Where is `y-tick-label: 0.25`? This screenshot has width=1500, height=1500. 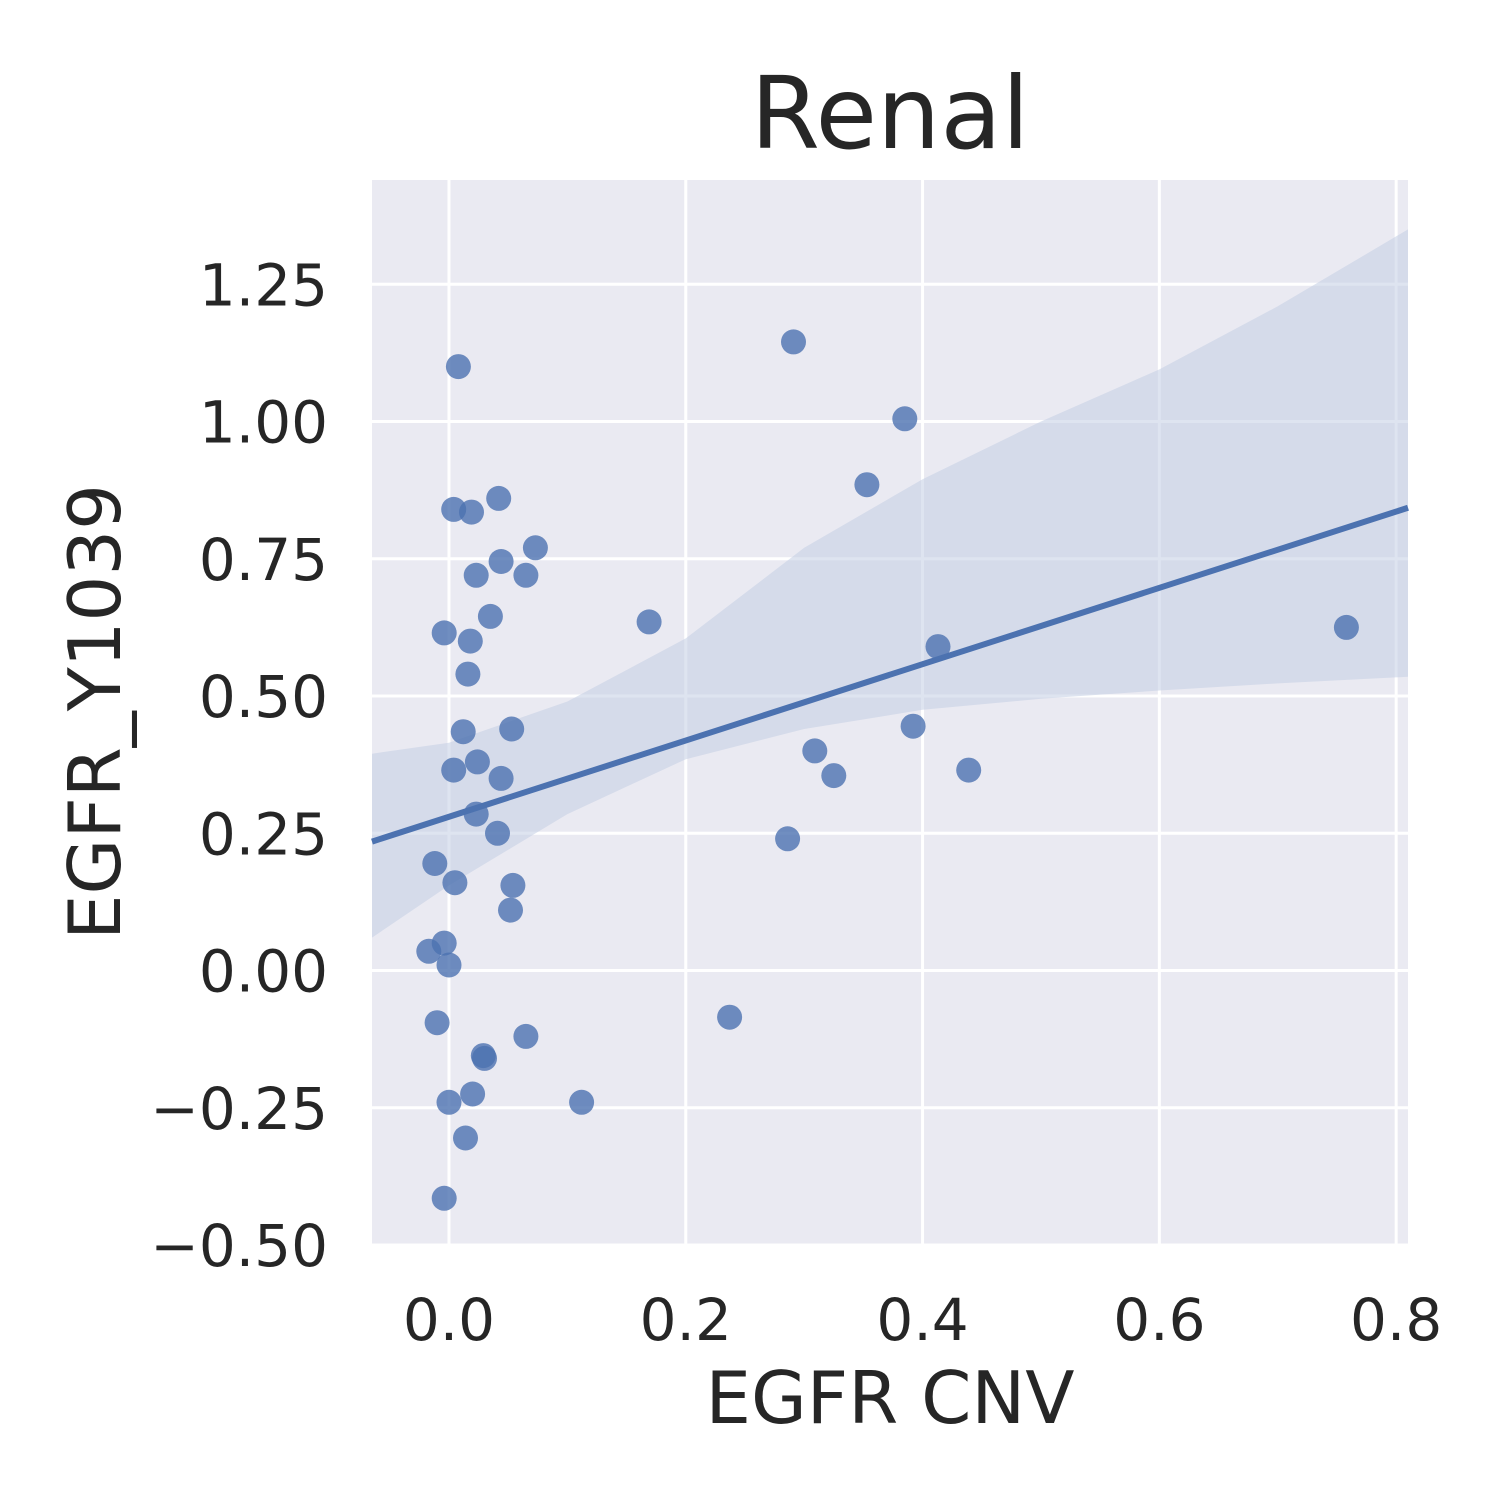
y-tick-label: 0.25 is located at coordinates (263, 834).